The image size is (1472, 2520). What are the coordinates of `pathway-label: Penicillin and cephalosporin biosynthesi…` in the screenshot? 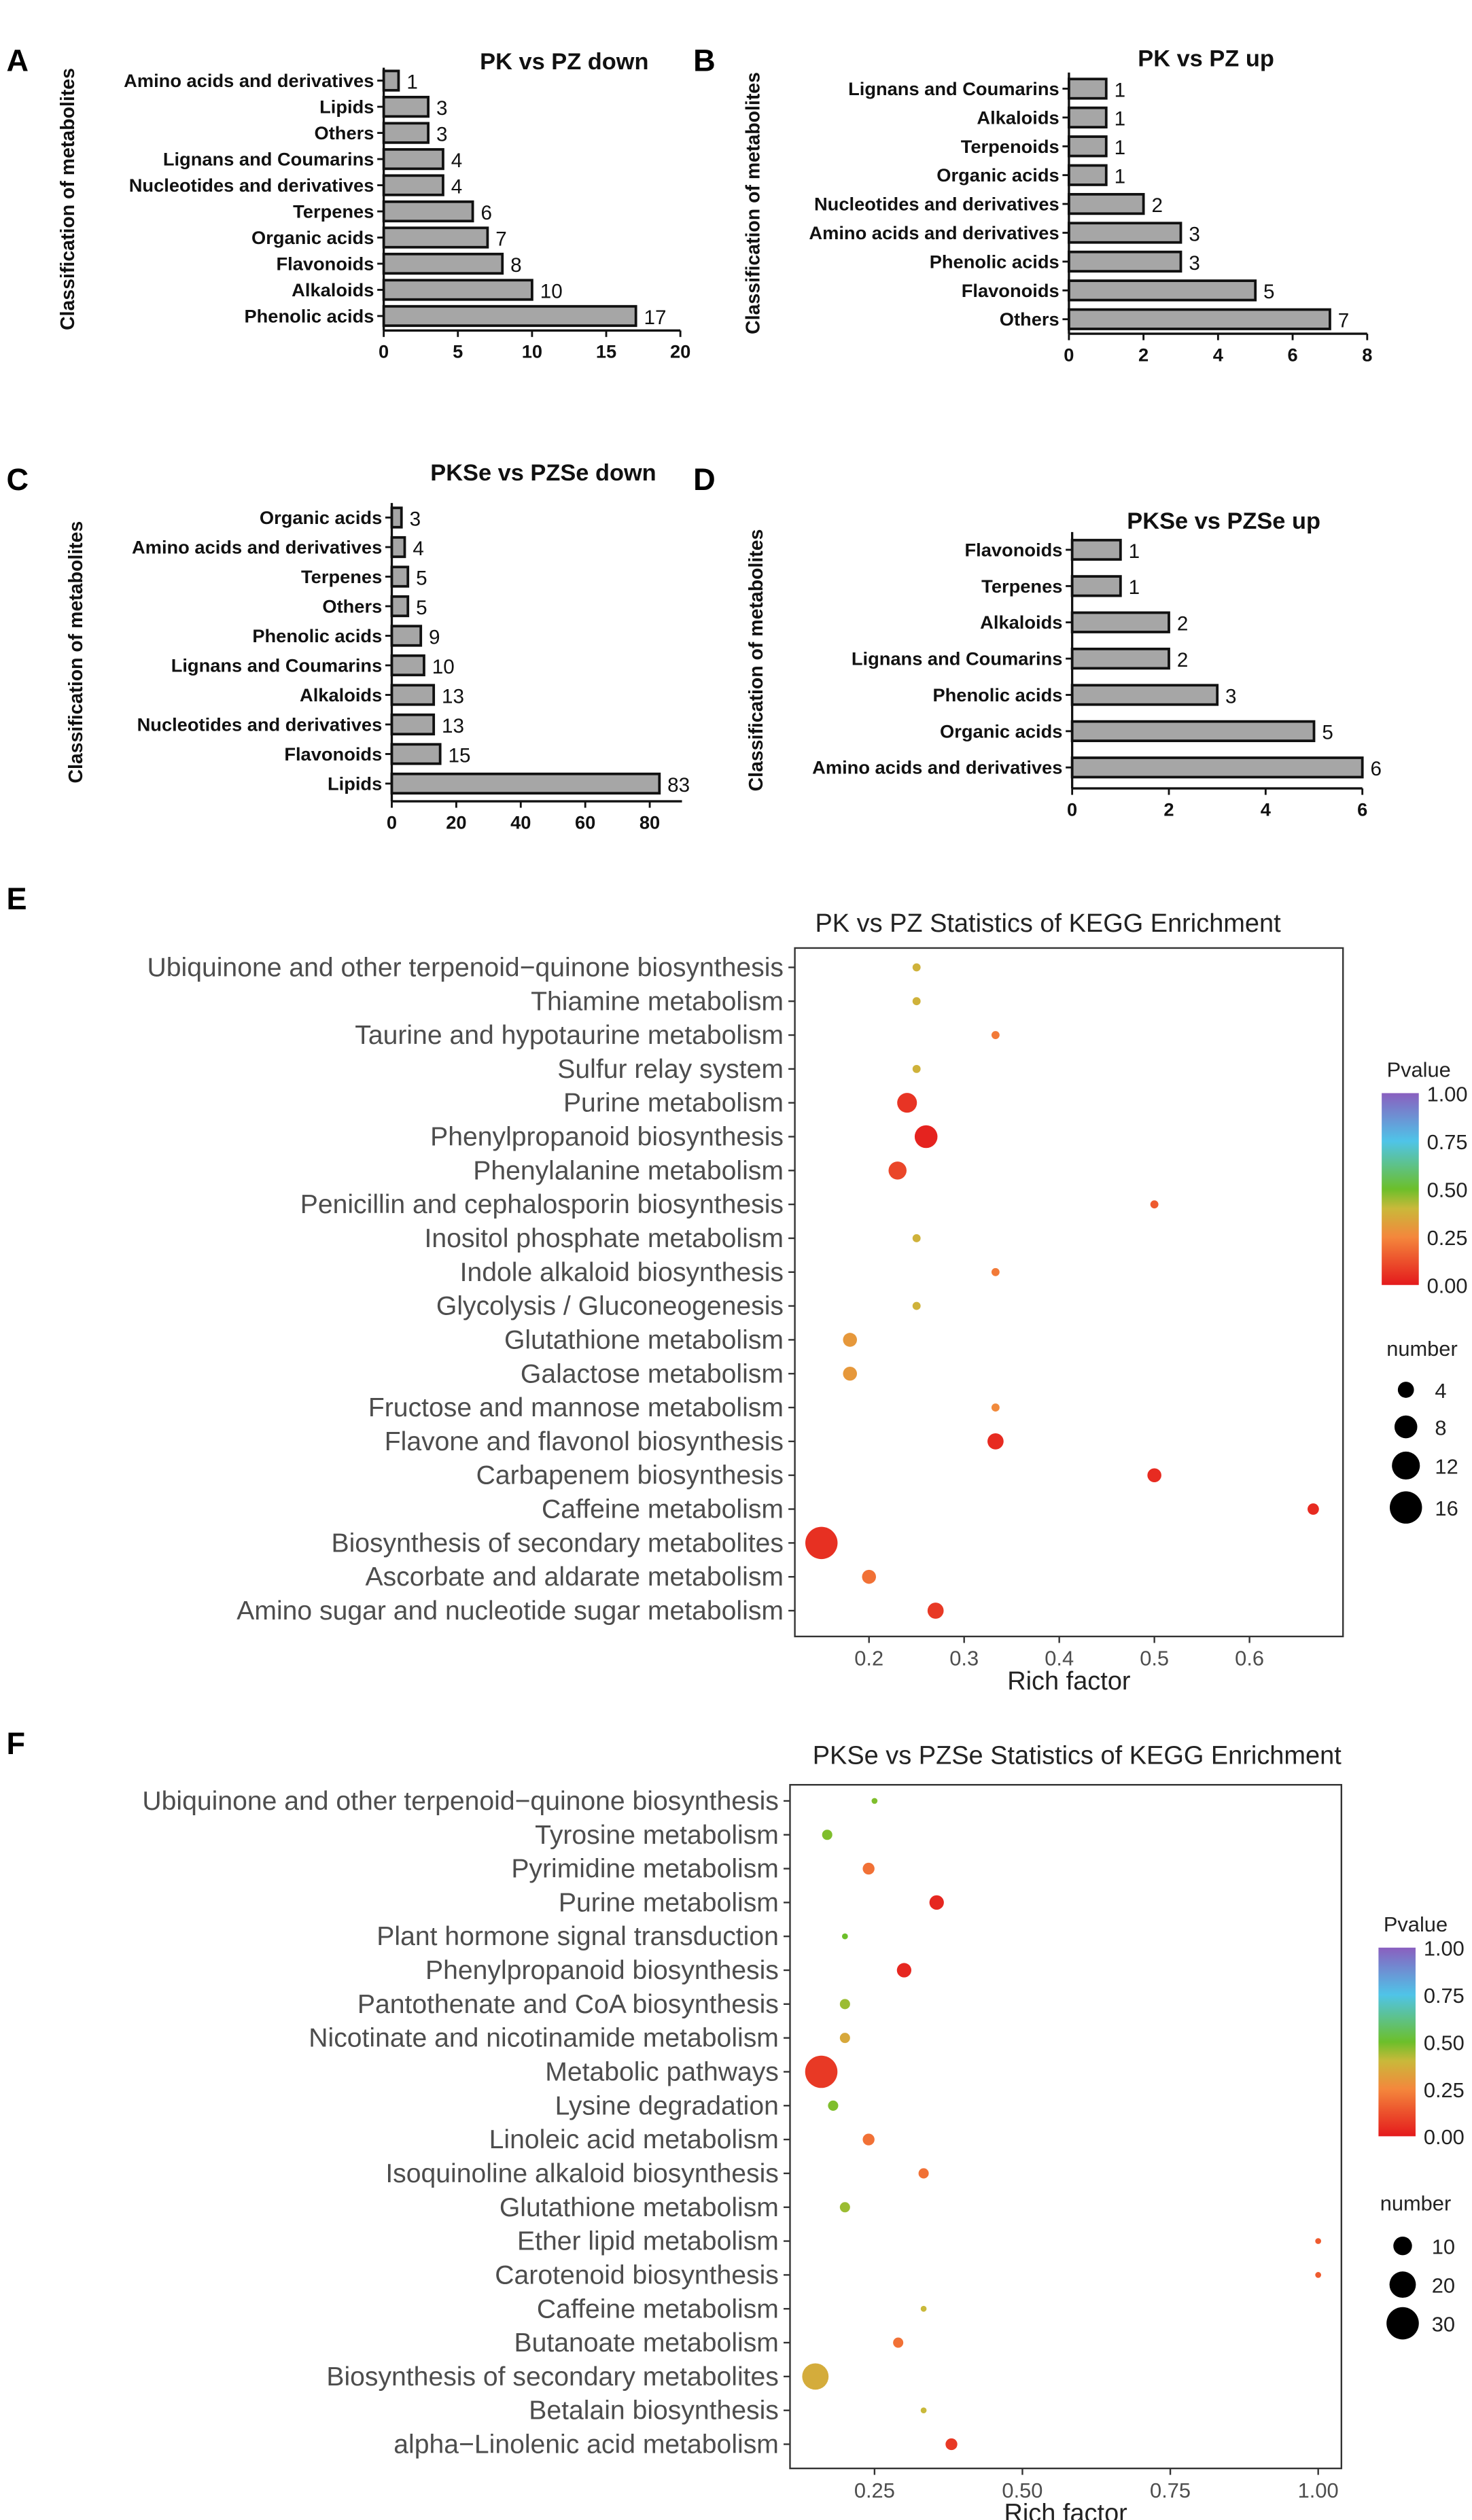 It's located at (542, 1205).